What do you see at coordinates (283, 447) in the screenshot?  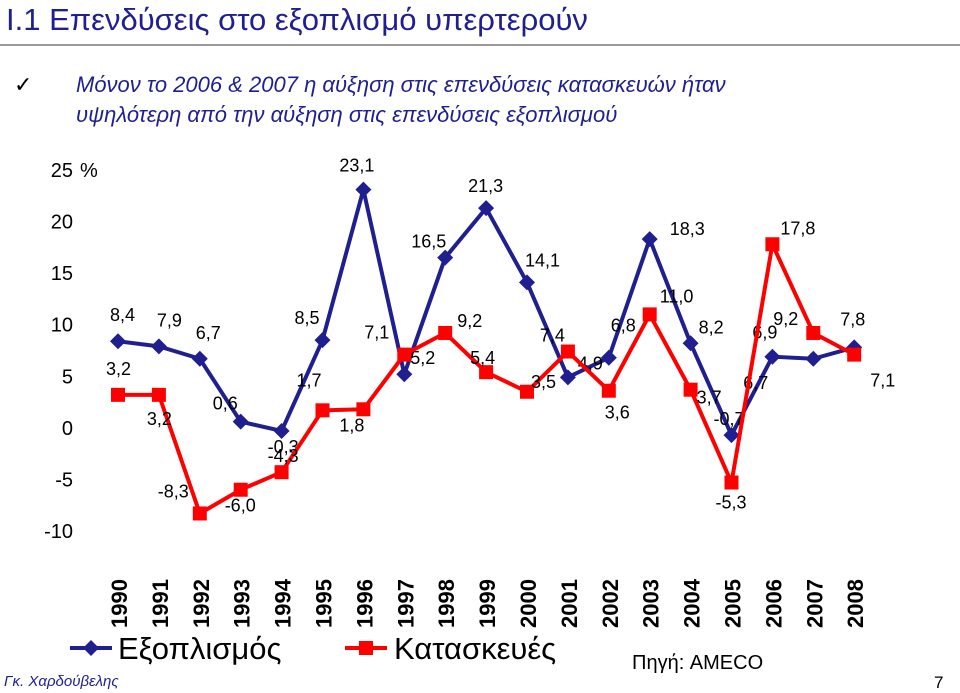 I see `data-label: -0,3` at bounding box center [283, 447].